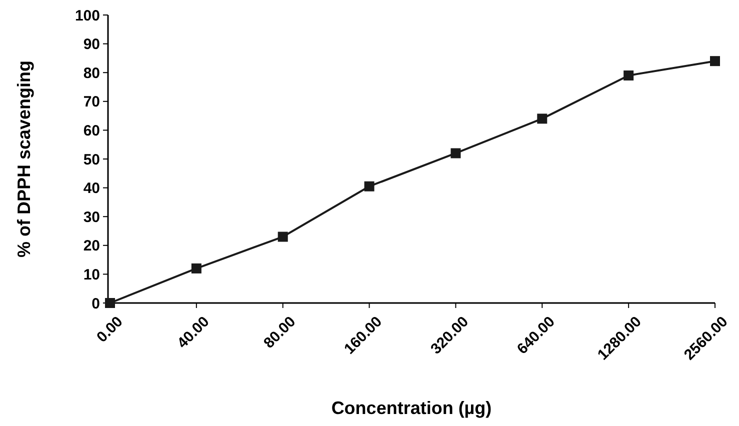  I want to click on y-tick-label: 70, so click(91, 102).